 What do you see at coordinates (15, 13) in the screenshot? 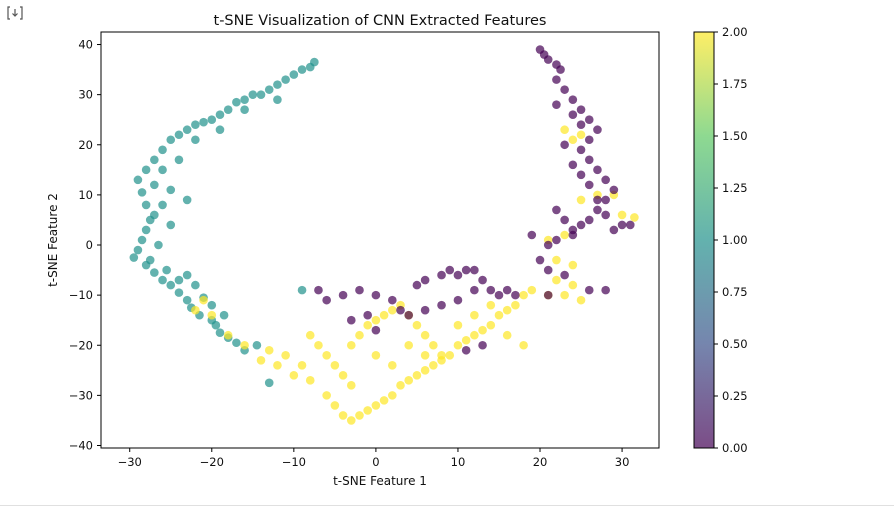
I see `output-toggle-icon` at bounding box center [15, 13].